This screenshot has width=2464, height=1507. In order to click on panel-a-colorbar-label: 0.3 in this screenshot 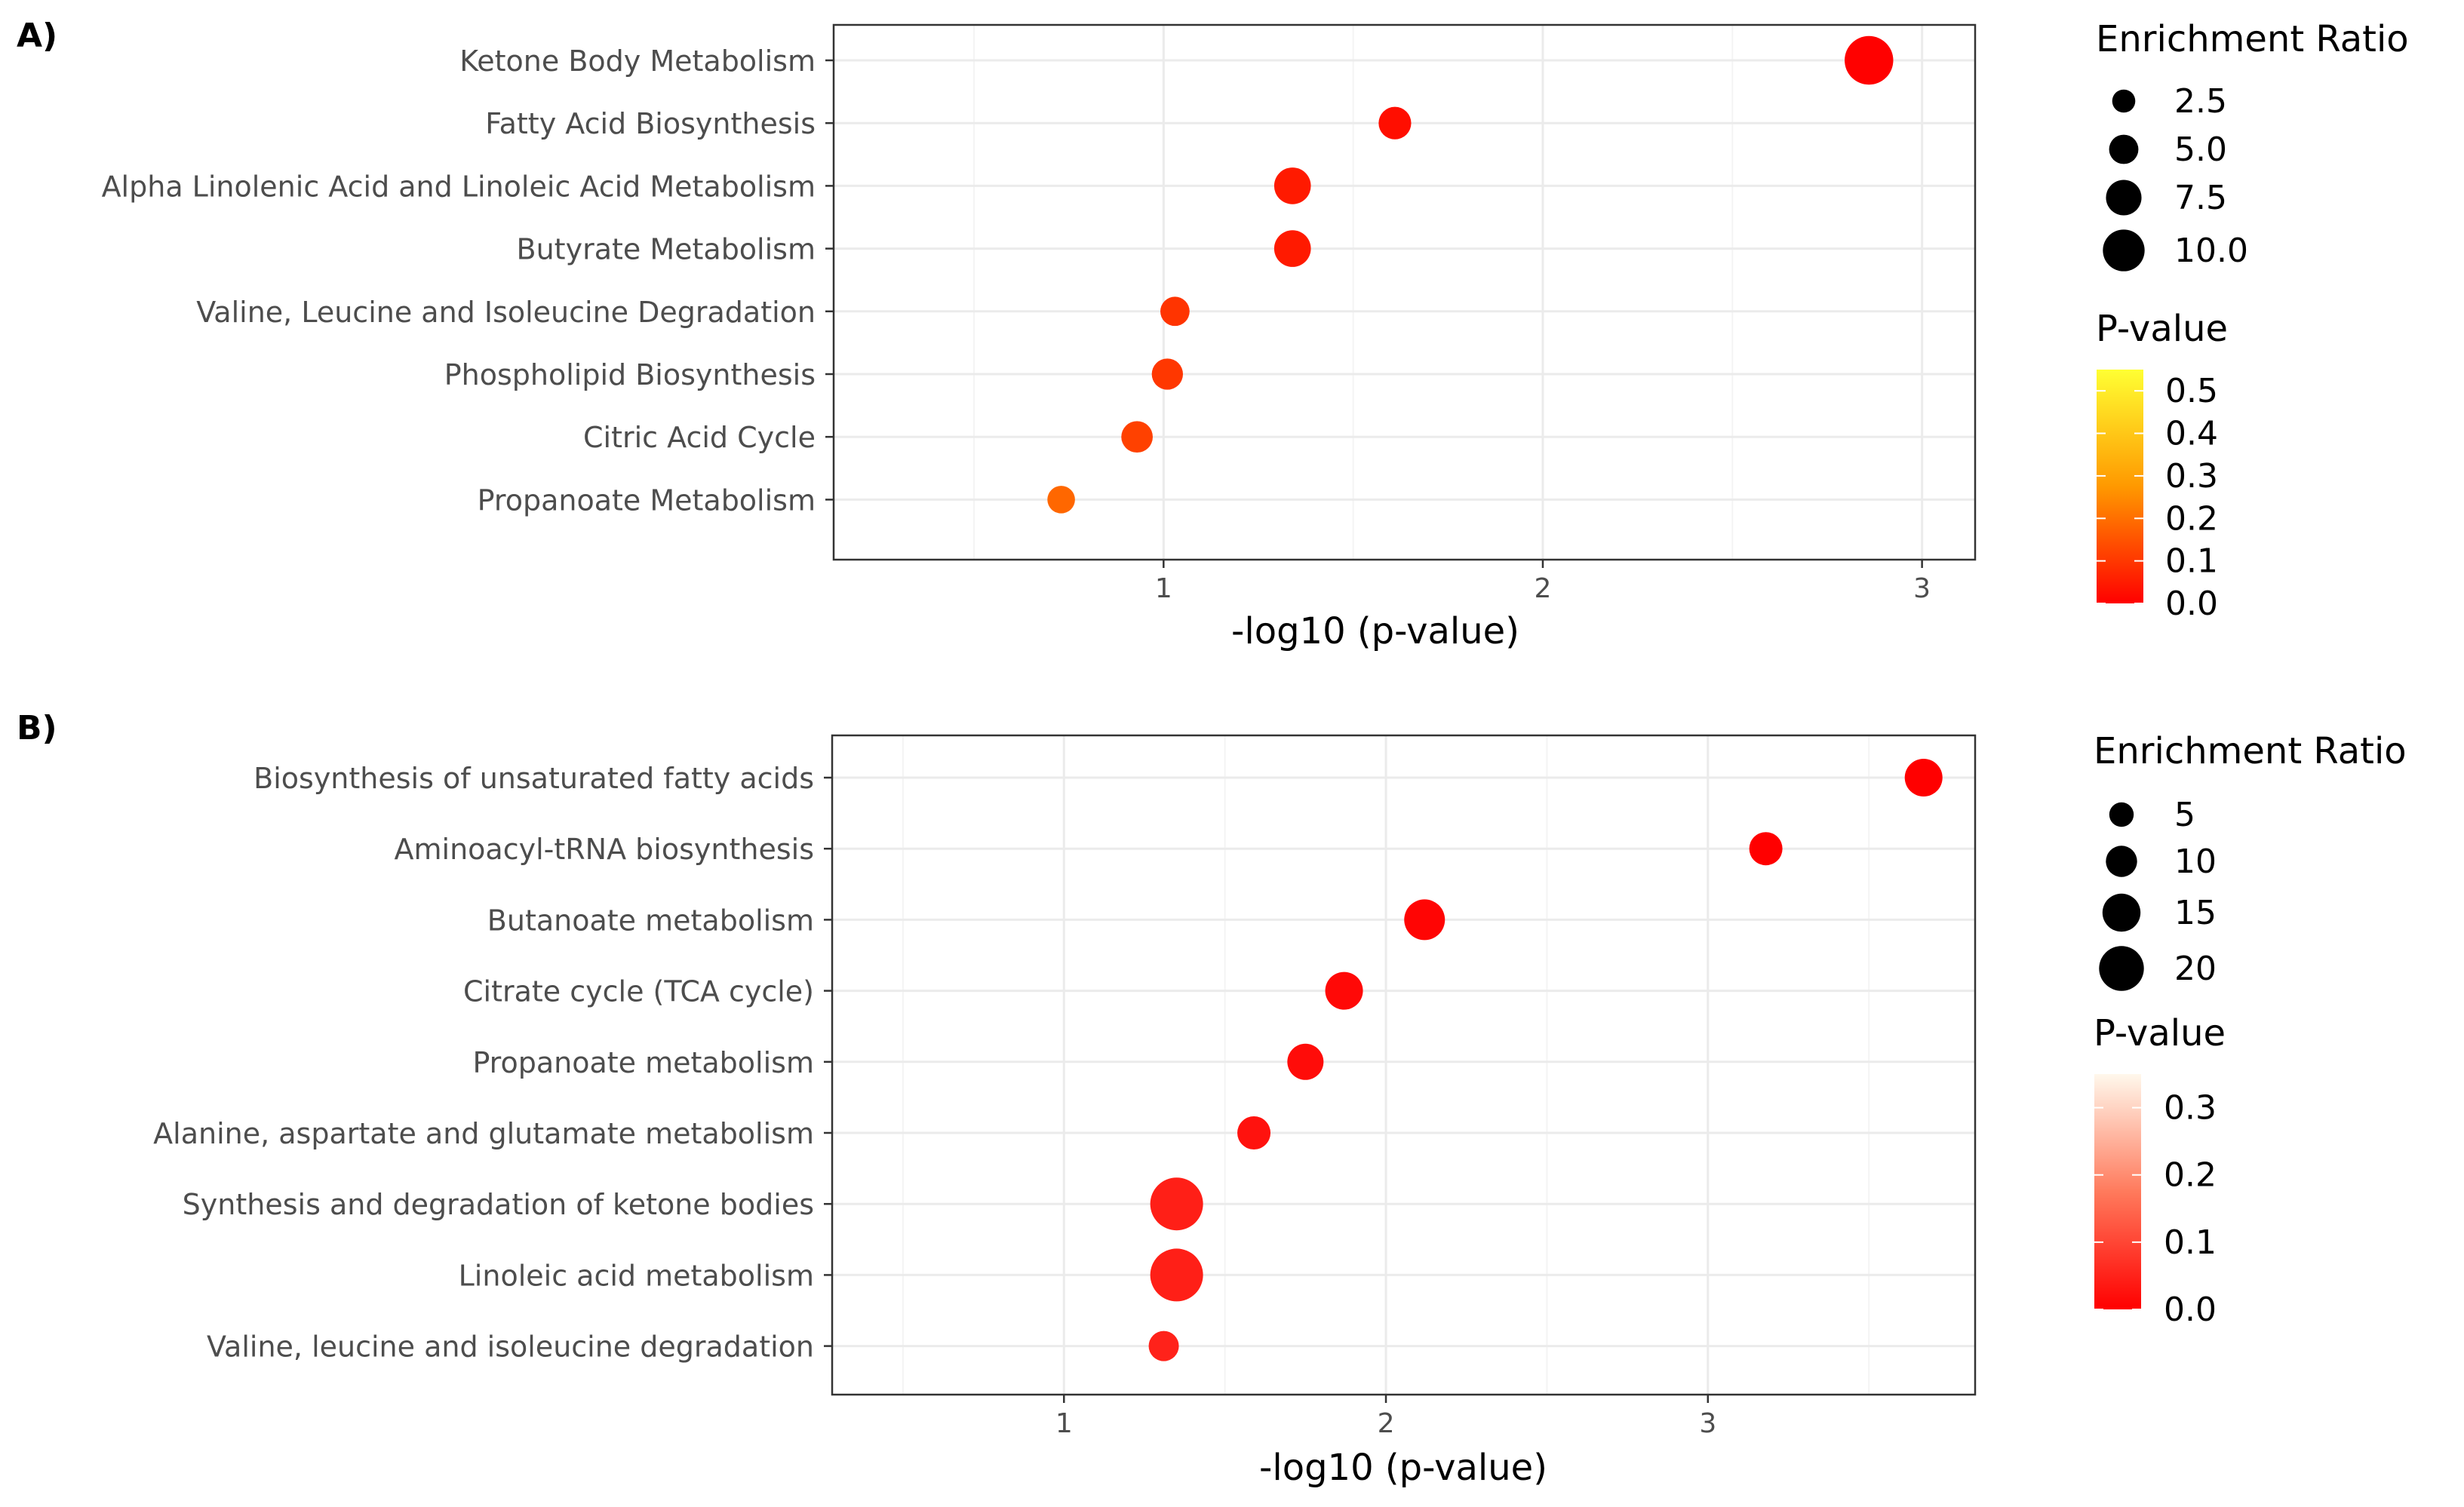, I will do `click(2191, 477)`.